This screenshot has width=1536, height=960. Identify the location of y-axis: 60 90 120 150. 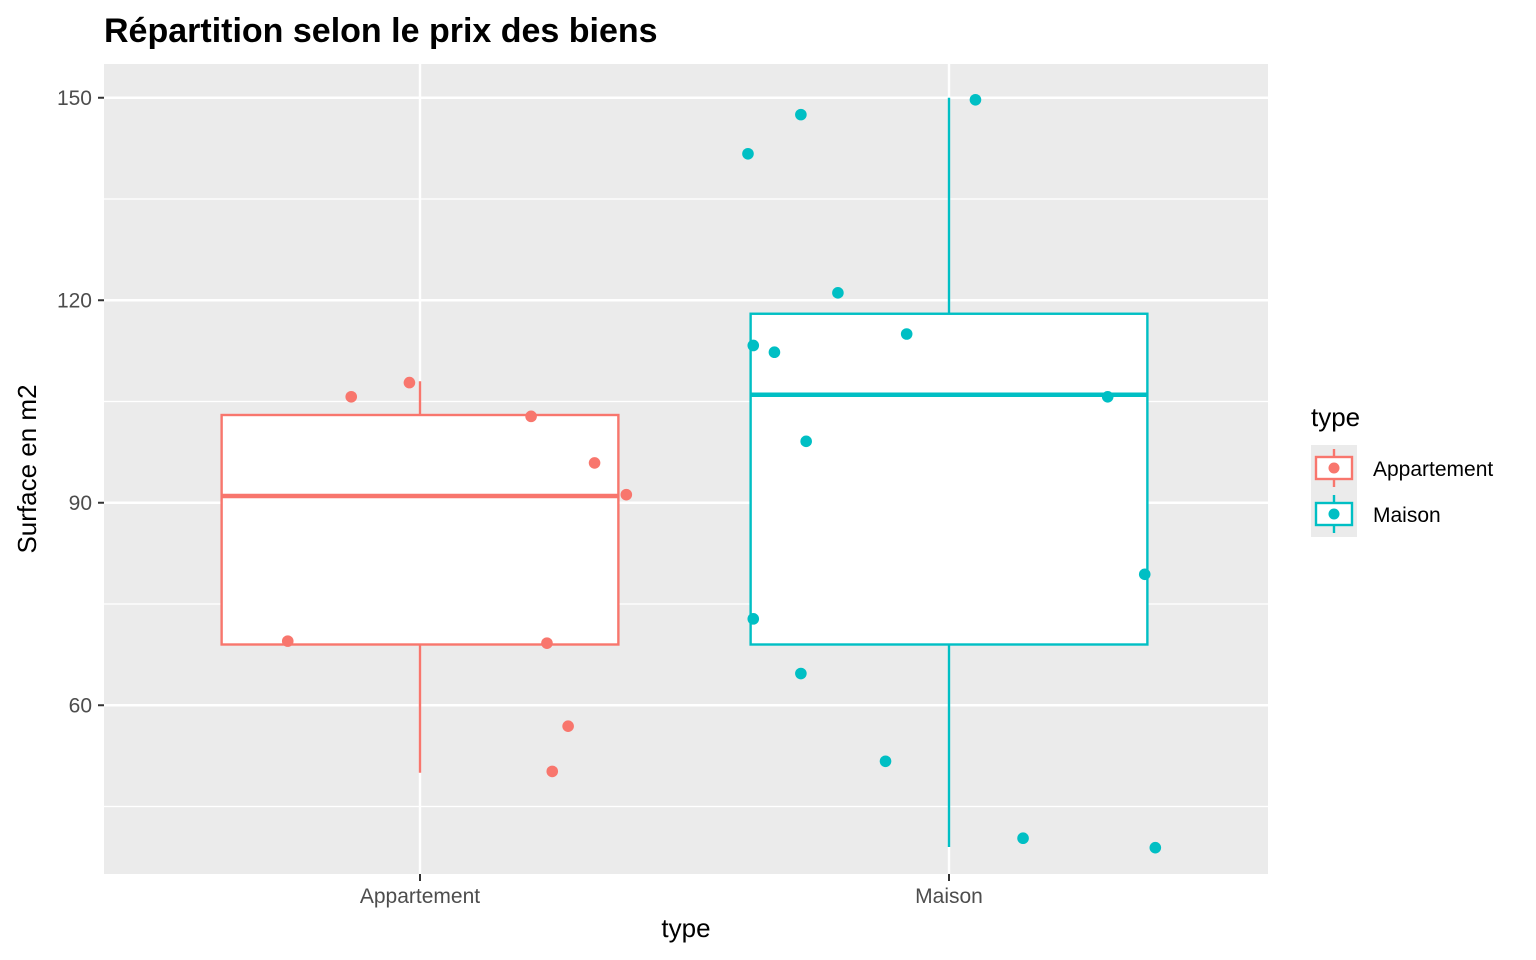
(80, 402).